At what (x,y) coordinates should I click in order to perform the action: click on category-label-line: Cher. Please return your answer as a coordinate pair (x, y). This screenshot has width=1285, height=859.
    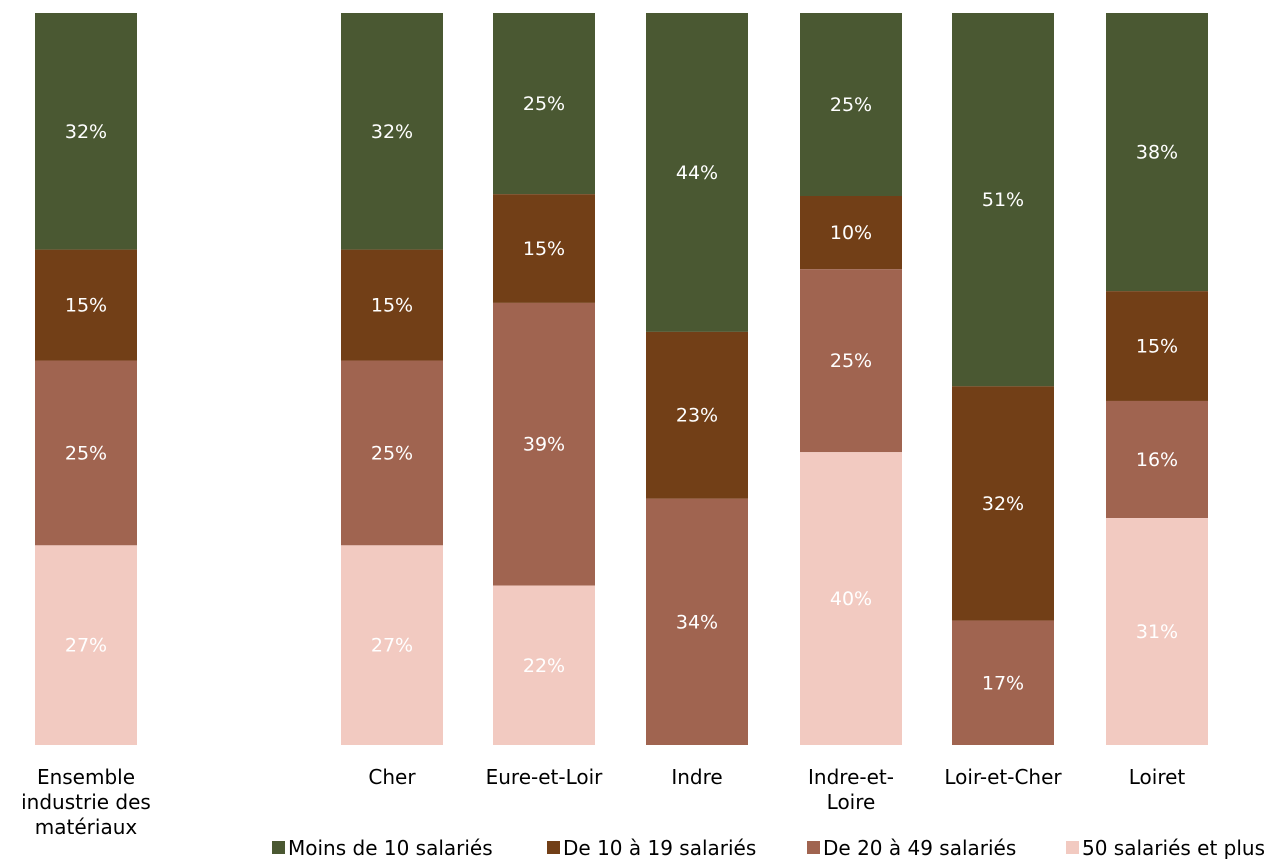
    Looking at the image, I should click on (392, 777).